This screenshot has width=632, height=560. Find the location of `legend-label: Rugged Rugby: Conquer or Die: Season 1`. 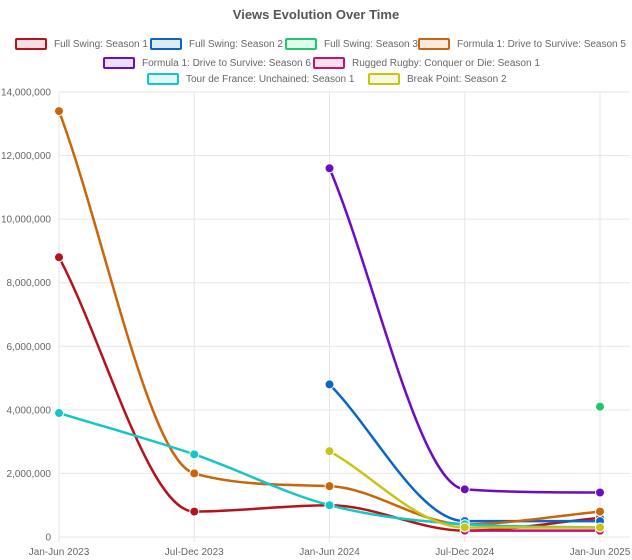

legend-label: Rugged Rugby: Conquer or Die: Season 1 is located at coordinates (446, 63).